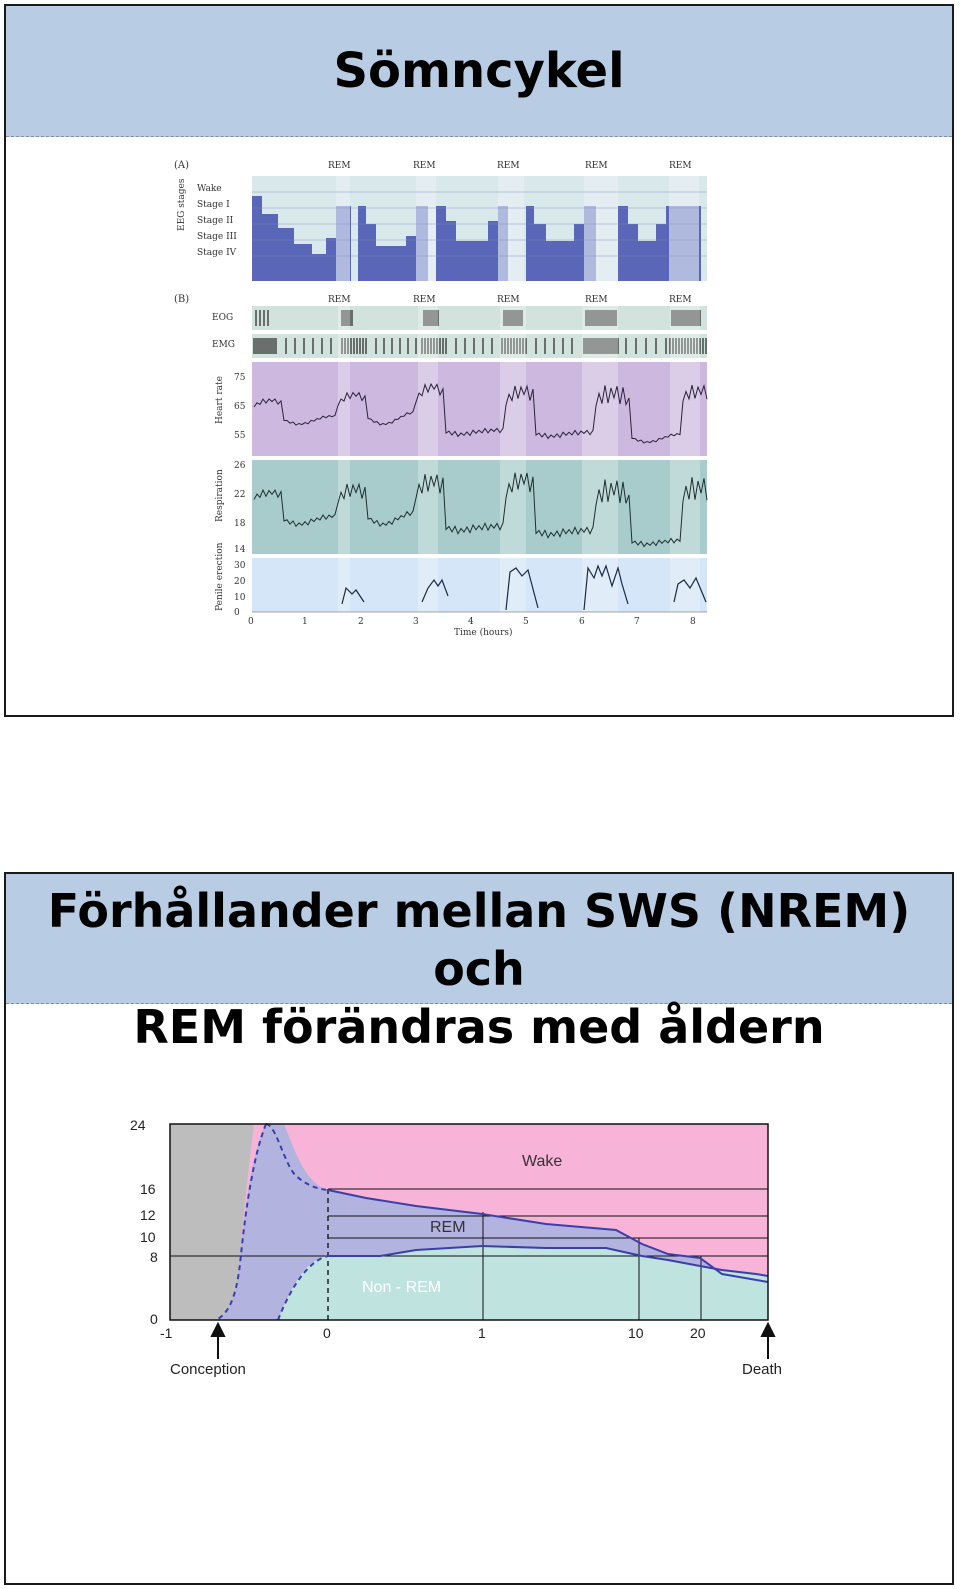  Describe the element at coordinates (240, 524) in the screenshot. I see `respiration-tick: 18` at that location.